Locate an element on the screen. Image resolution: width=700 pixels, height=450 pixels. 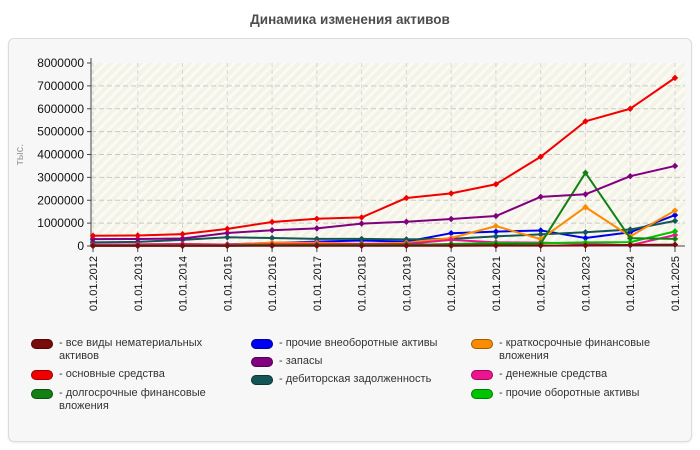
x-axis-tick-label: 01.01.2018 is located at coordinates (363, 283).